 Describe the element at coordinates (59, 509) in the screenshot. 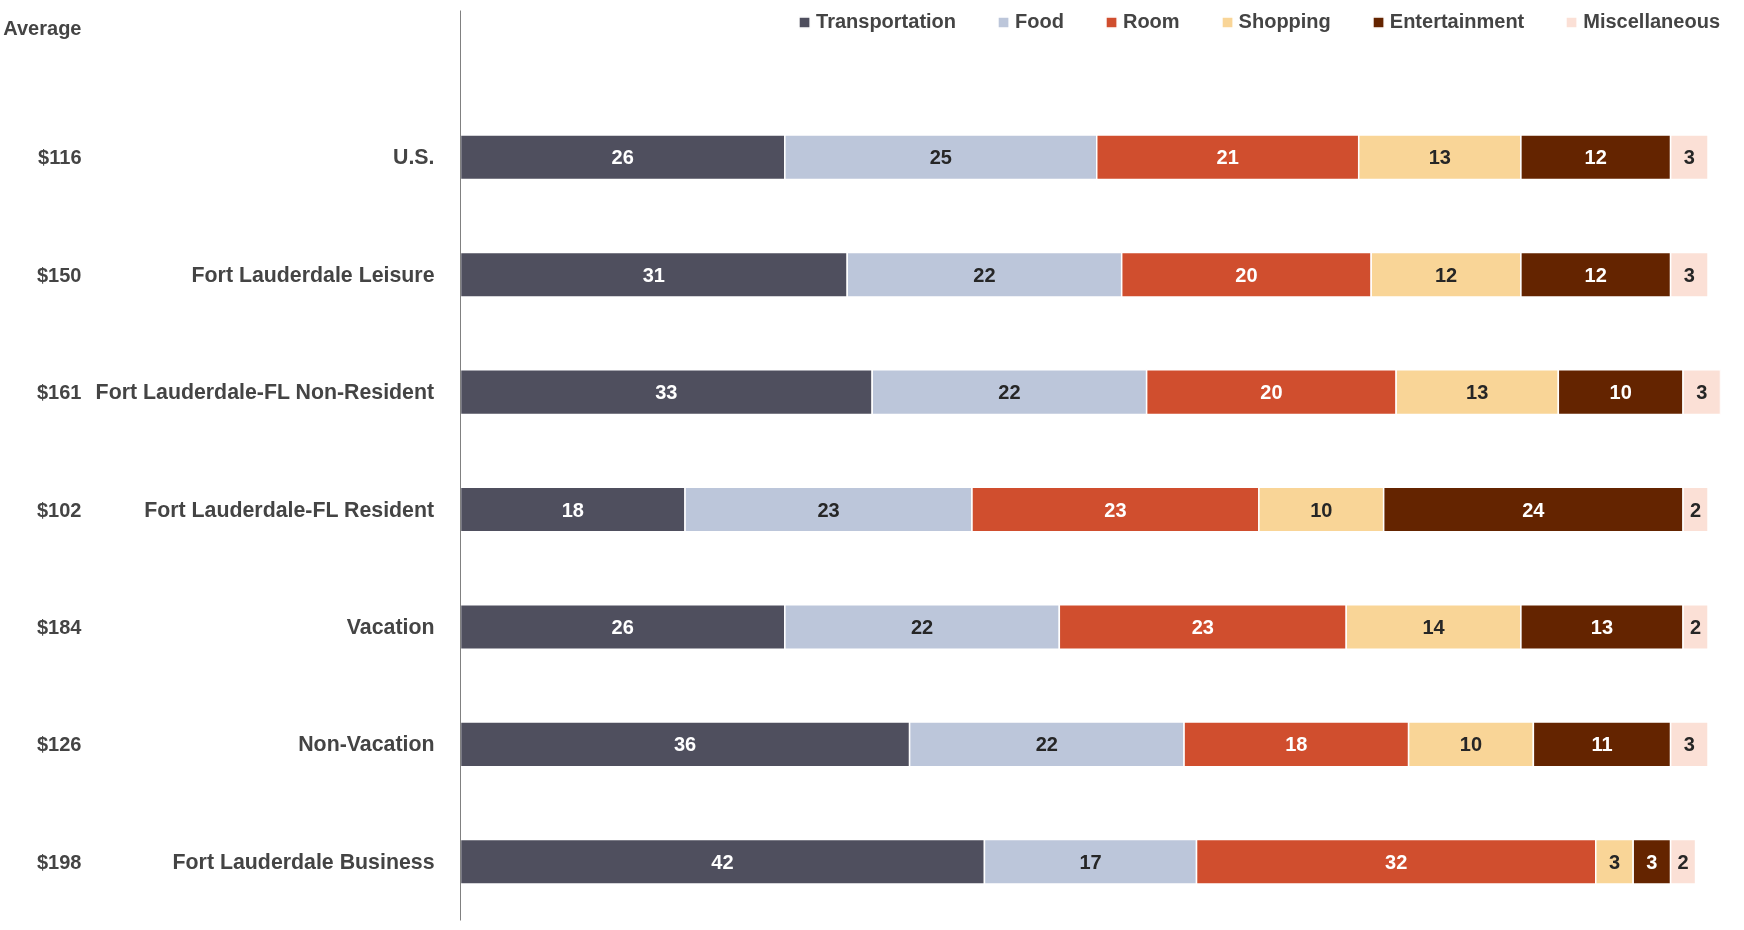

I see `text: $102` at that location.